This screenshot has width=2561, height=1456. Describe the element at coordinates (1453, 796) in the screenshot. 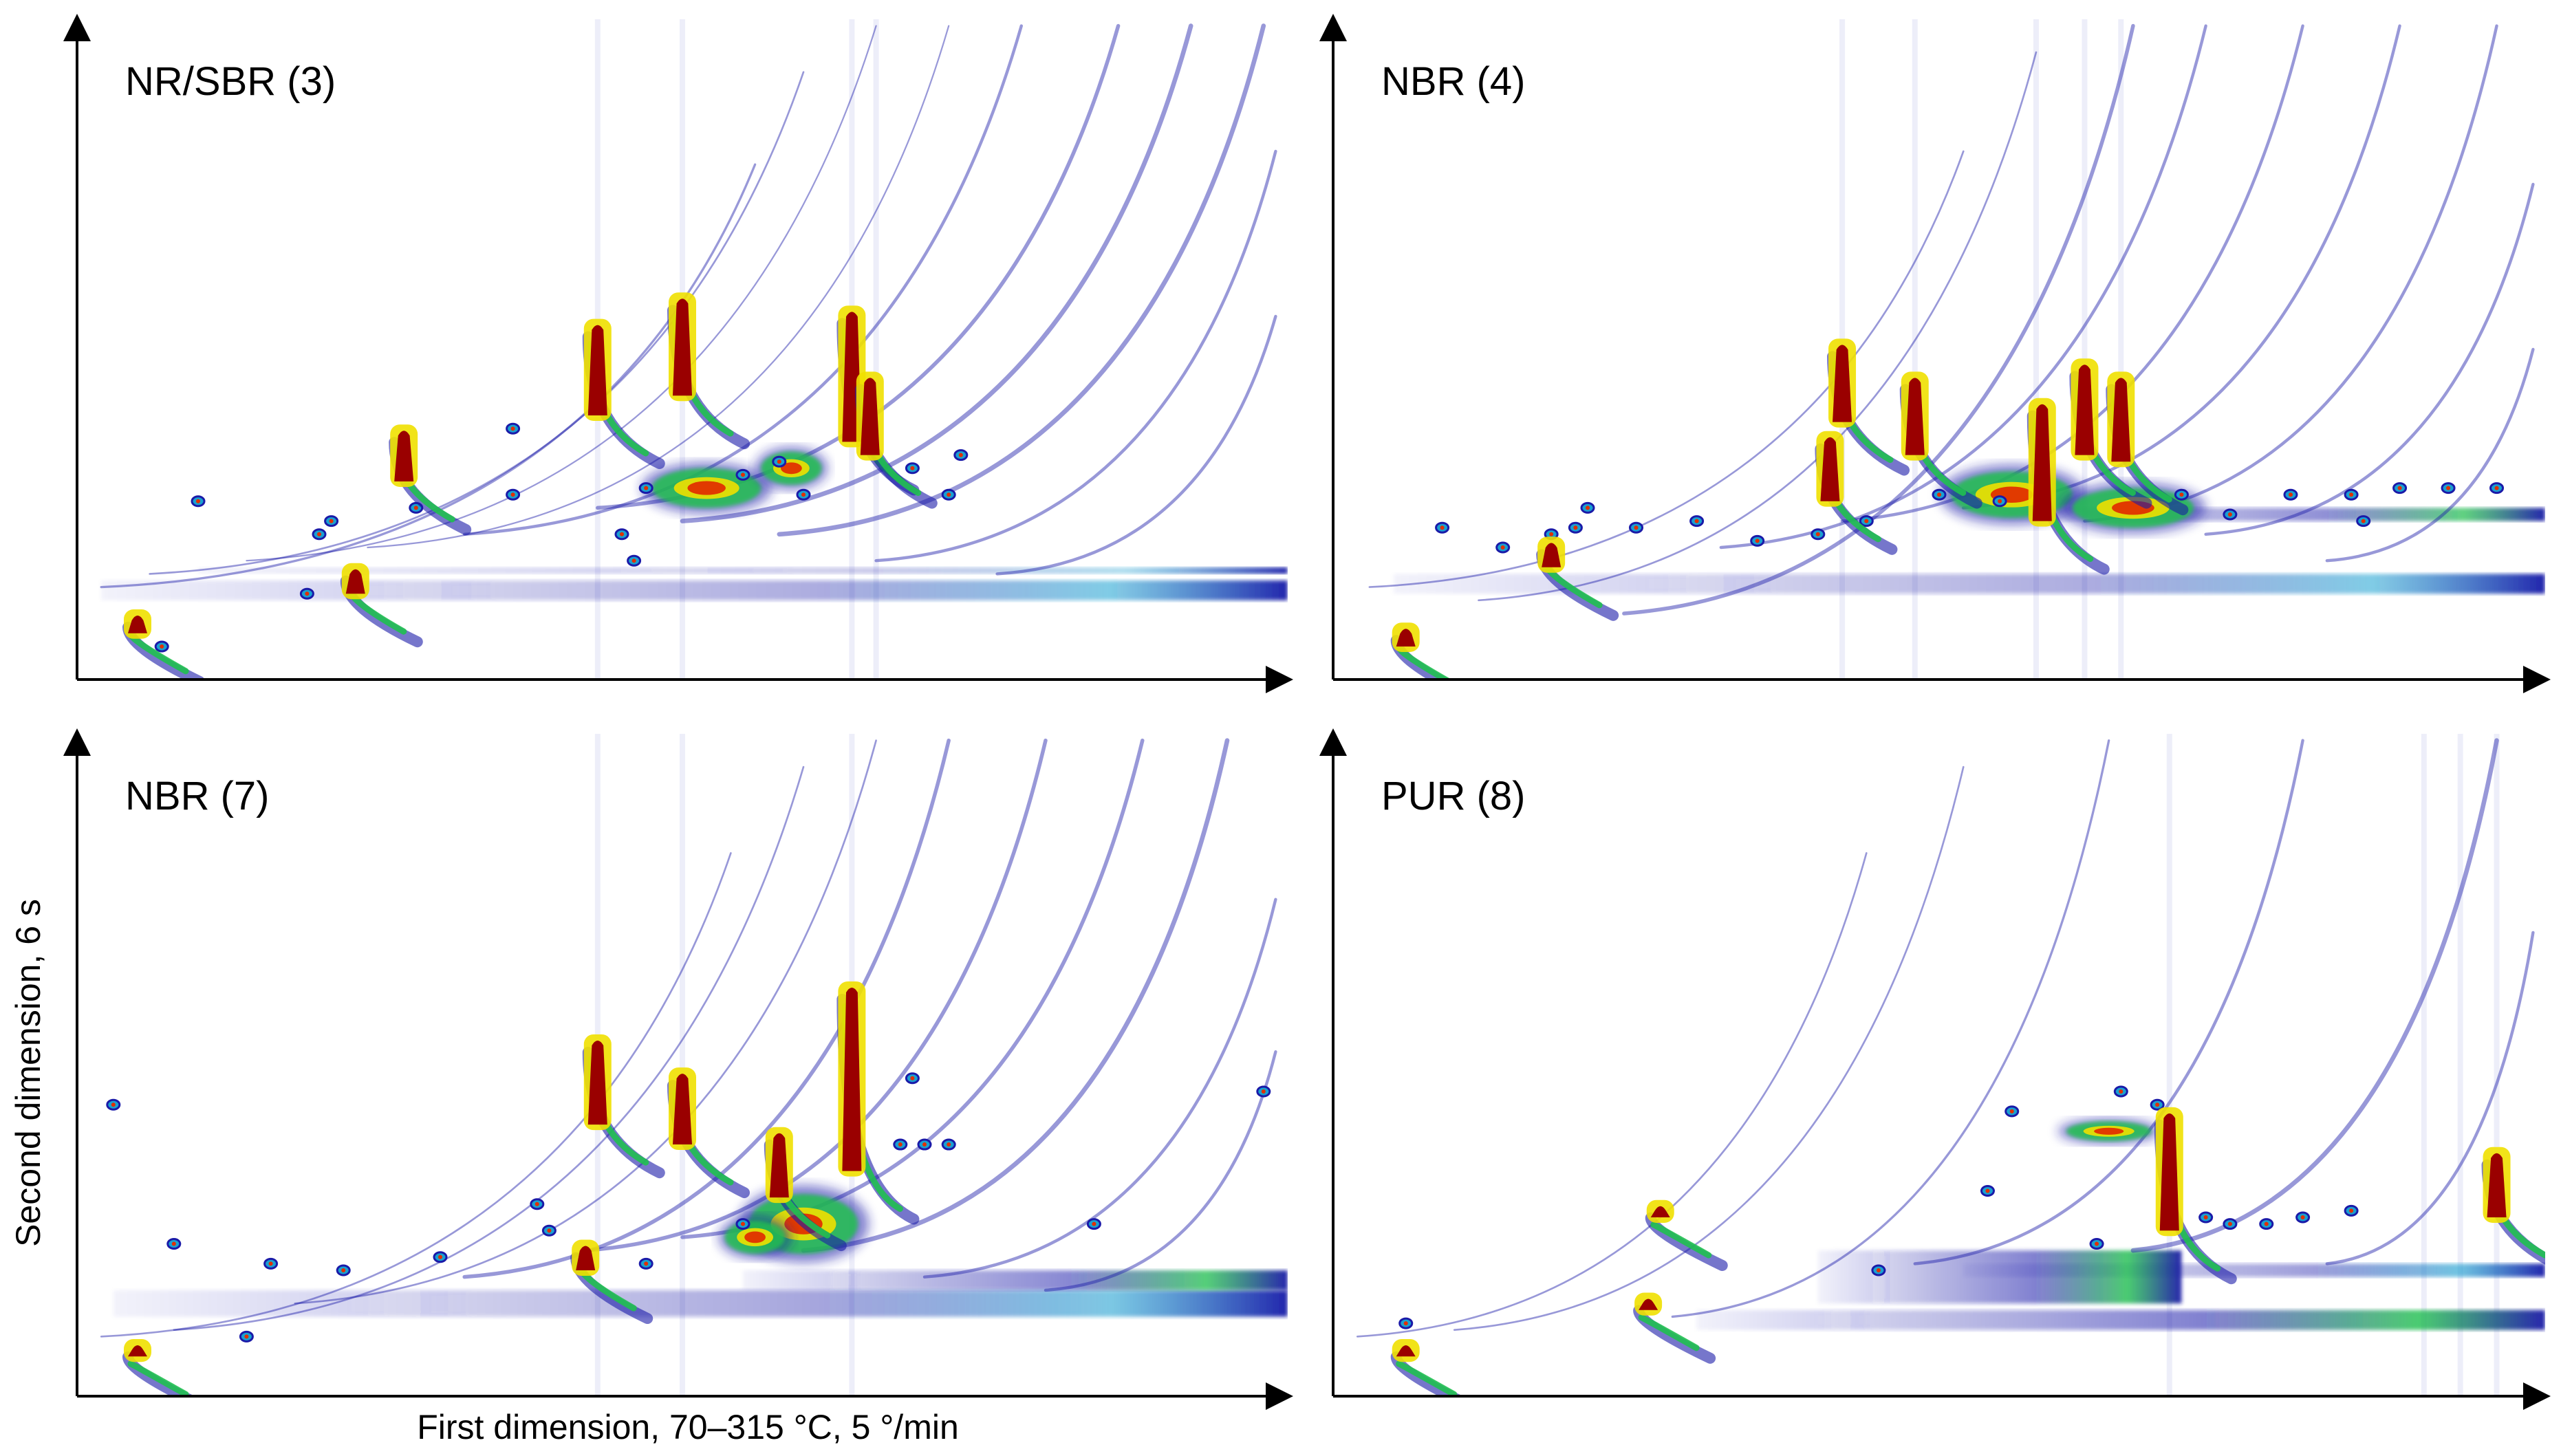

I see `panel-label: PUR (8)` at that location.